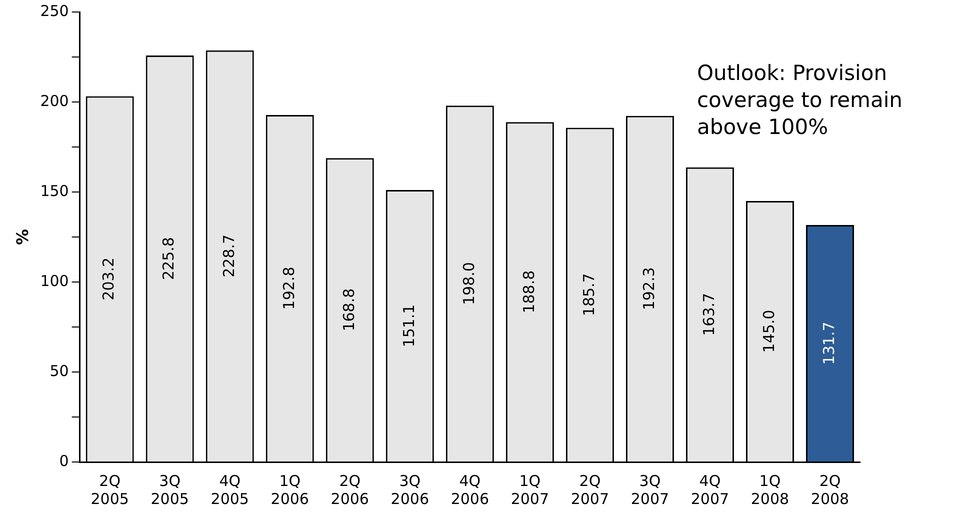  Describe the element at coordinates (289, 288) in the screenshot. I see `data-label: 192.8` at that location.